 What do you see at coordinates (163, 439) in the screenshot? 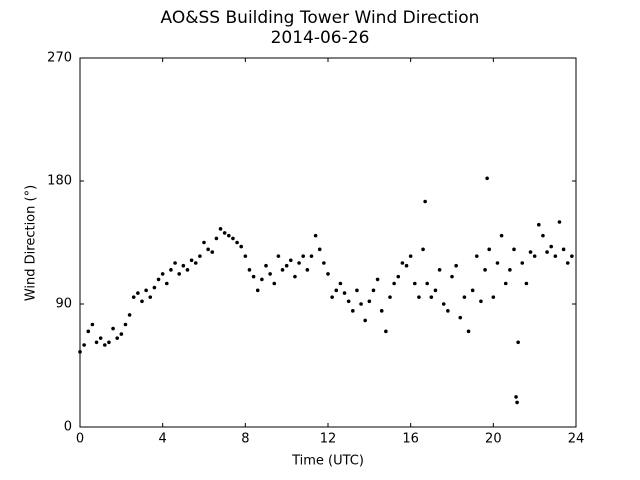
I see `x-tick-label: 4` at bounding box center [163, 439].